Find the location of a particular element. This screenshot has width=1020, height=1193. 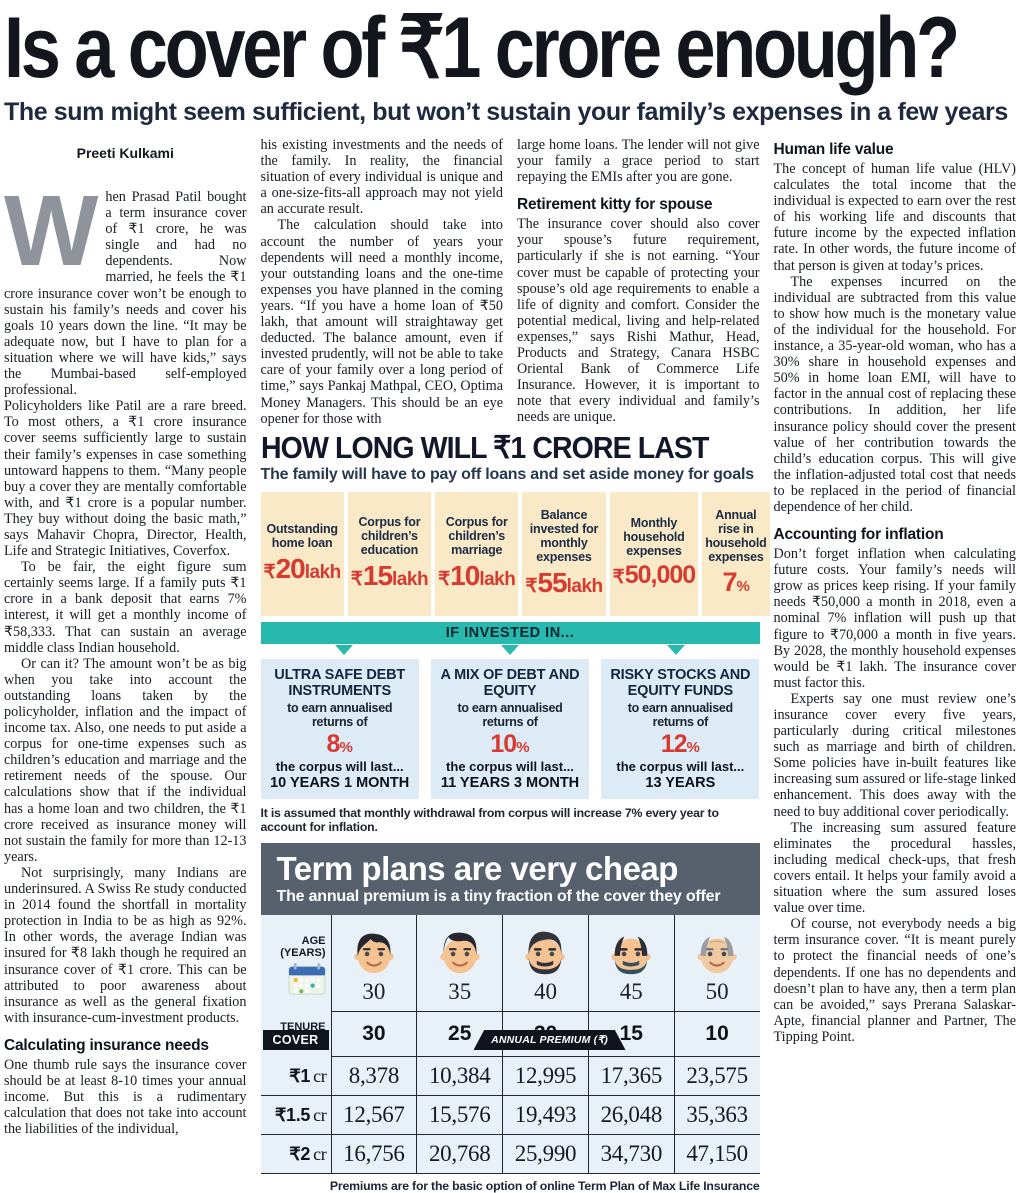

age-cell-30: 30 is located at coordinates (373, 963).